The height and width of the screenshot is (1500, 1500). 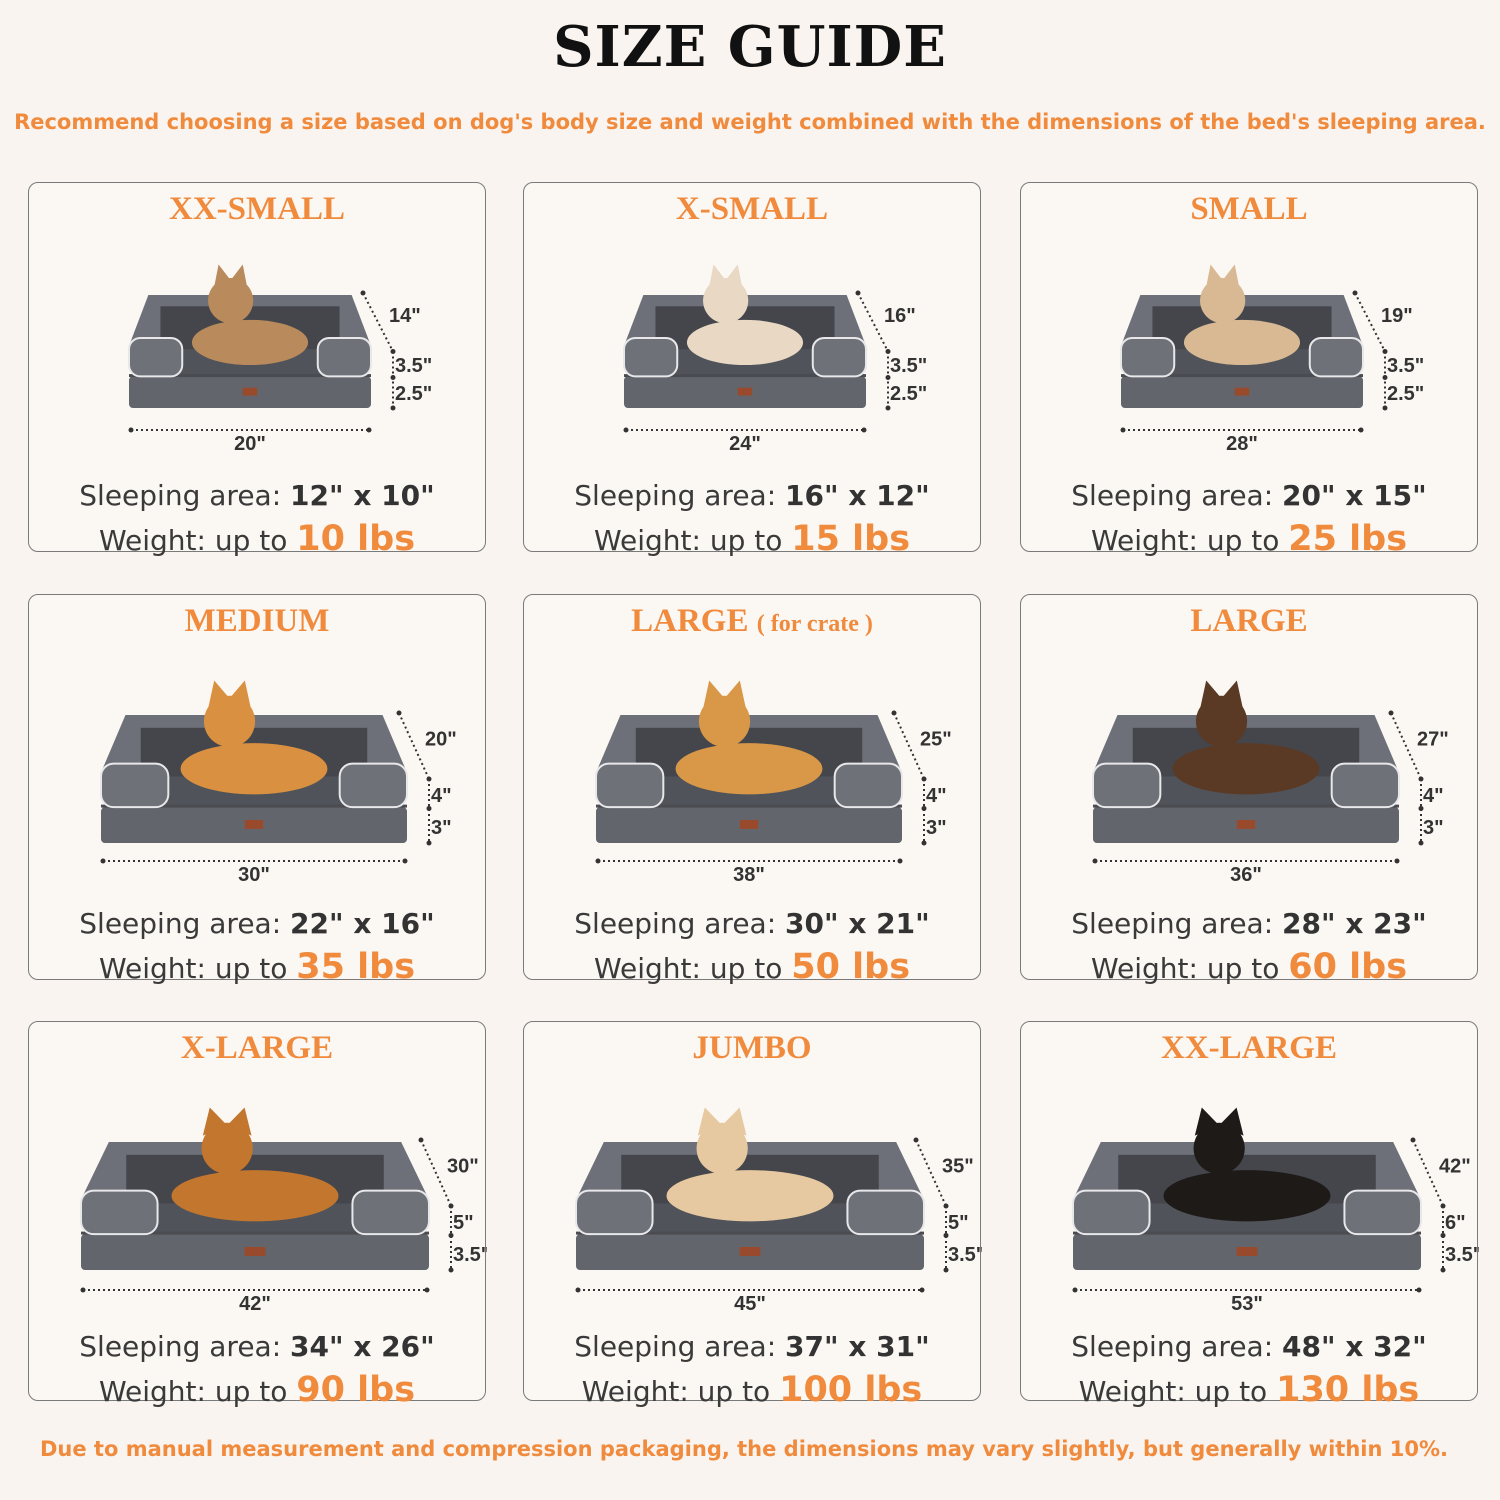 I want to click on pet-head, so click(x=722, y=1148).